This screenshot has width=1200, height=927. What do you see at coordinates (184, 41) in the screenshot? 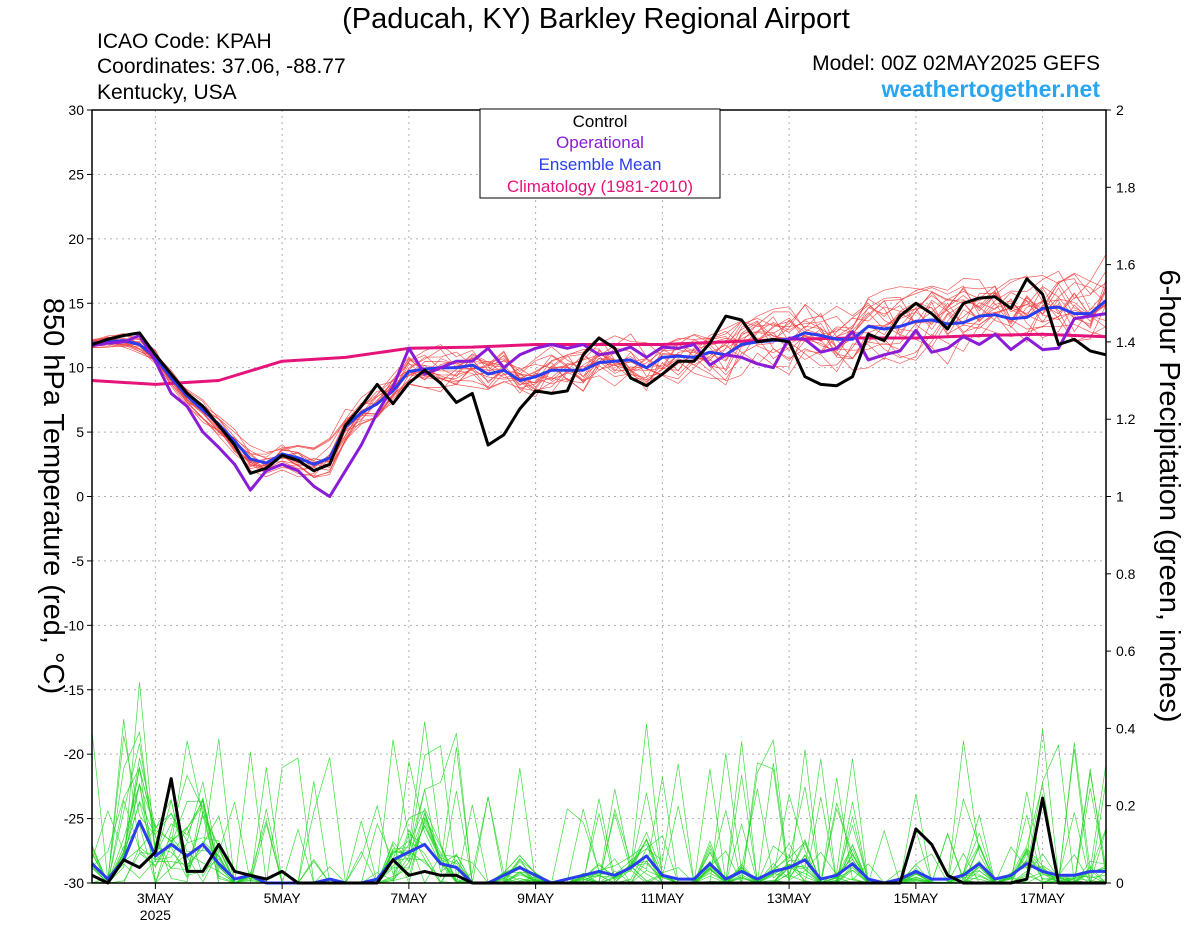
I see `icao-code: ICAO Code: KPAH` at bounding box center [184, 41].